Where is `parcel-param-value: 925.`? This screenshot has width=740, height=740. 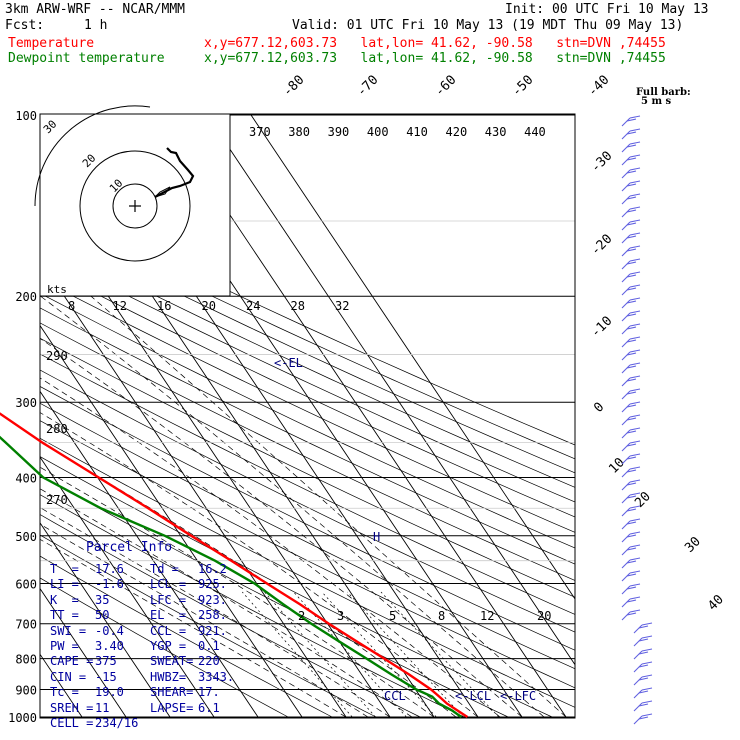 parcel-param-value: 925. is located at coordinates (212, 584).